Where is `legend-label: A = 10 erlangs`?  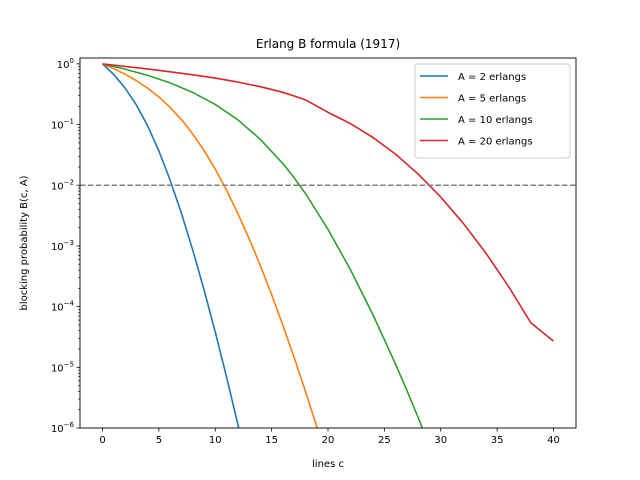 legend-label: A = 10 erlangs is located at coordinates (495, 120).